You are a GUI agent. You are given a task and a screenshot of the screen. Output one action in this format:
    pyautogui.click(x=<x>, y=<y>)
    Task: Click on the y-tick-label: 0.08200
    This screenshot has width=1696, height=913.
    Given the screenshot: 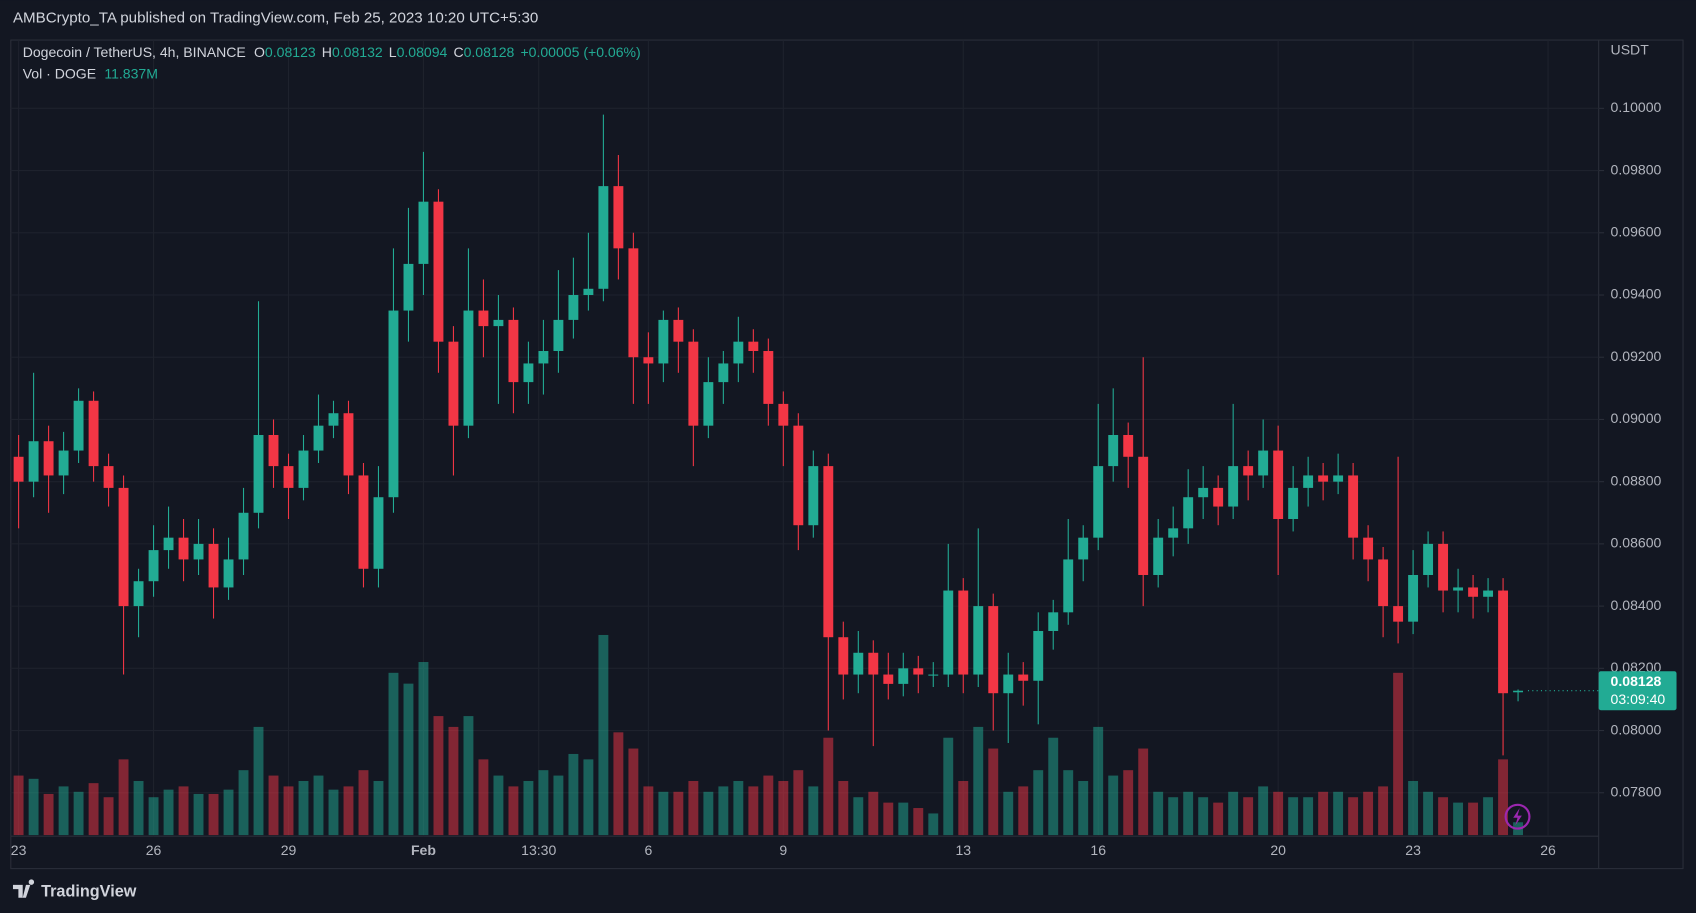 What is the action you would take?
    pyautogui.click(x=1636, y=667)
    